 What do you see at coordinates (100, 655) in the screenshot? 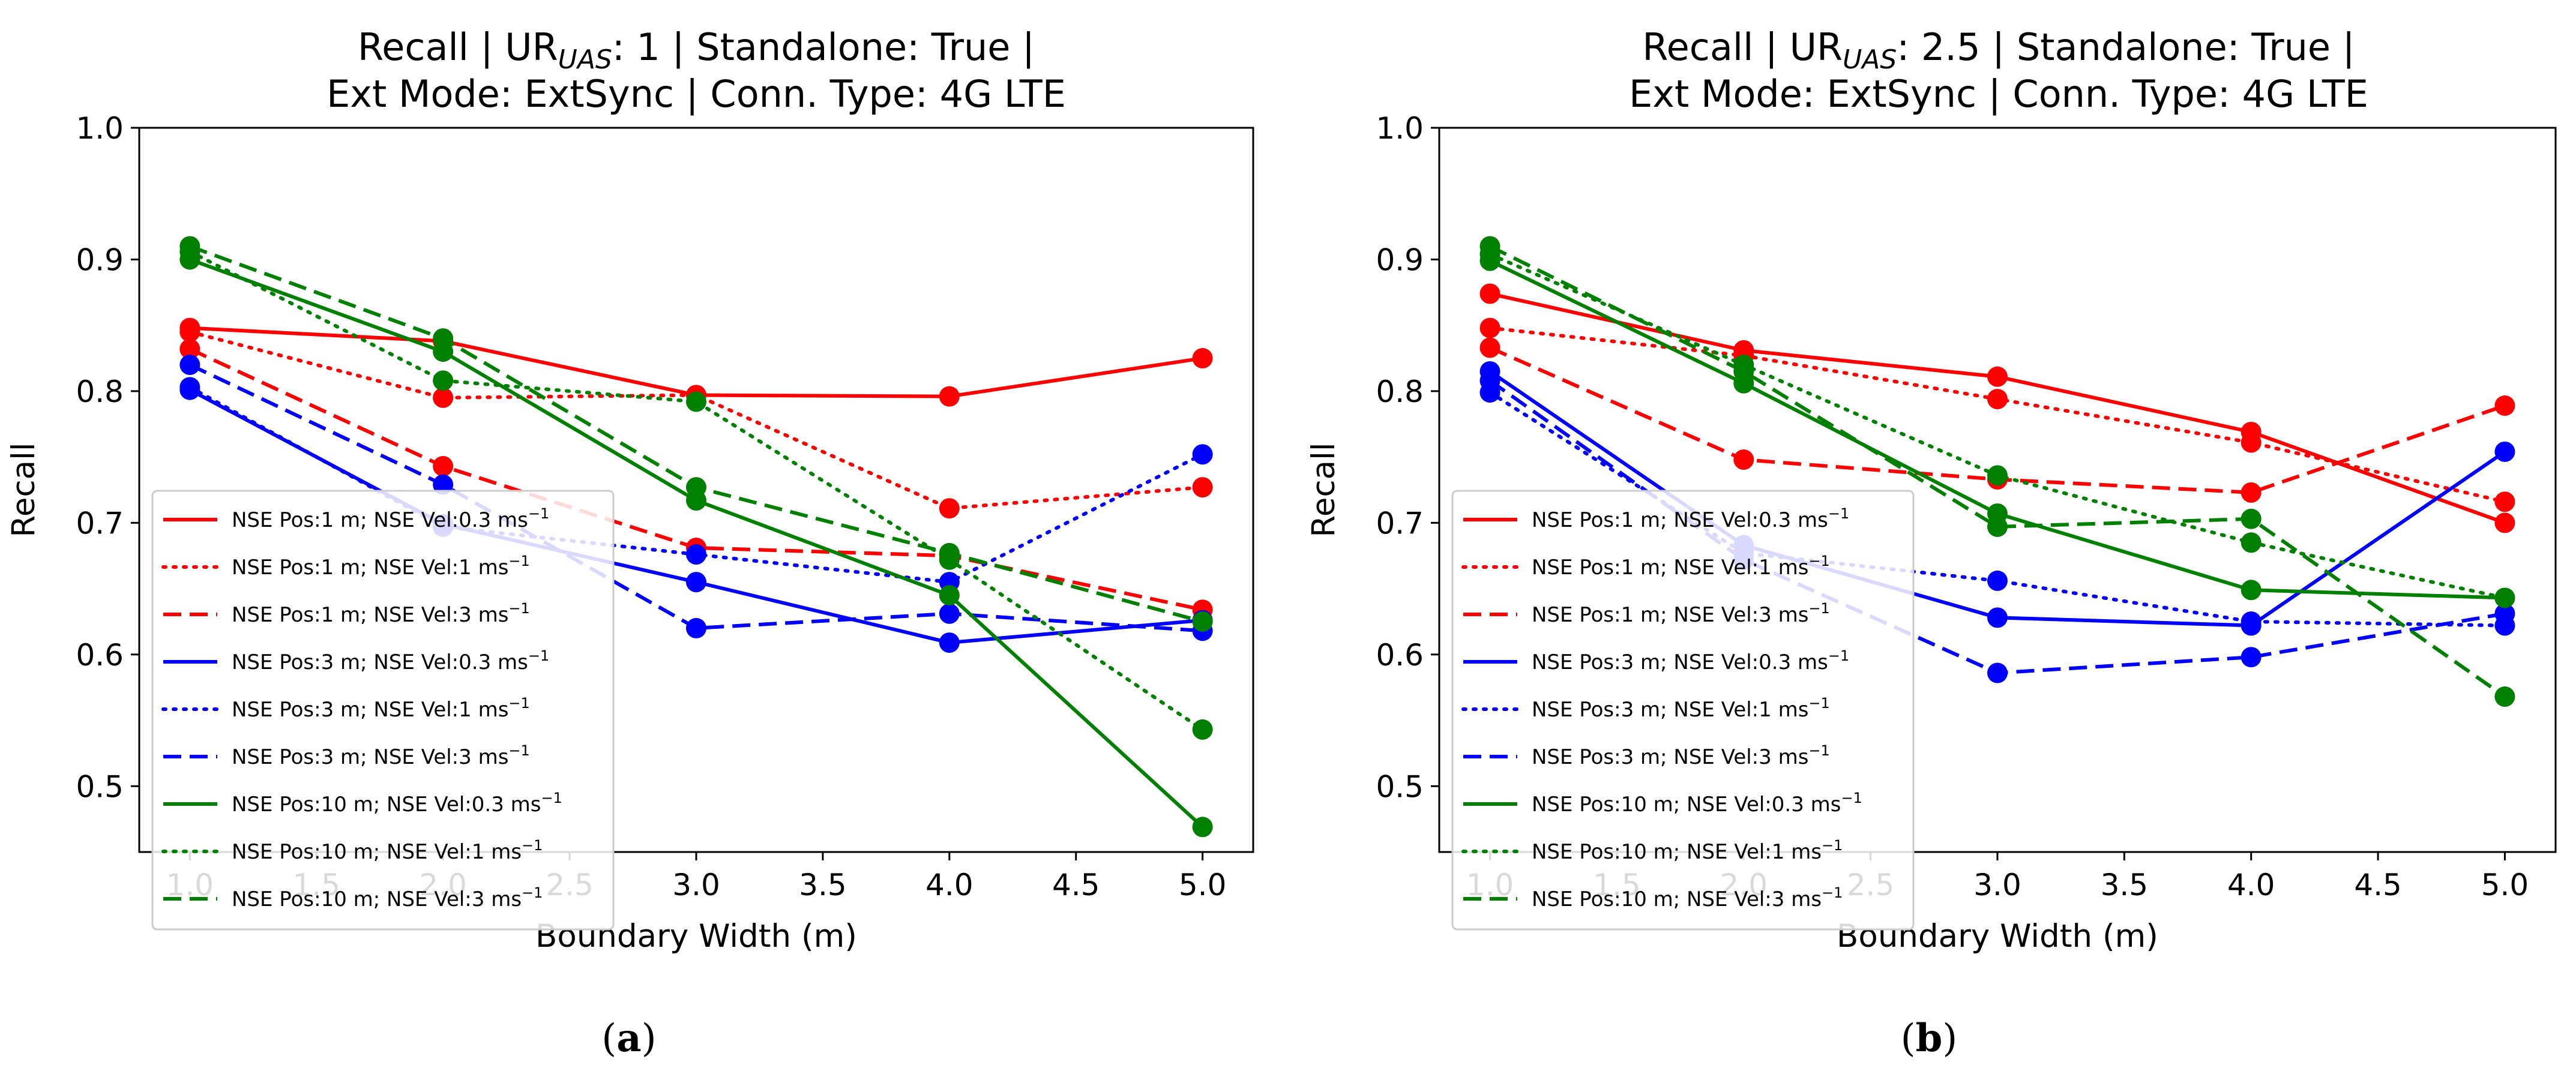
I see `y-tick-label: 0.6` at bounding box center [100, 655].